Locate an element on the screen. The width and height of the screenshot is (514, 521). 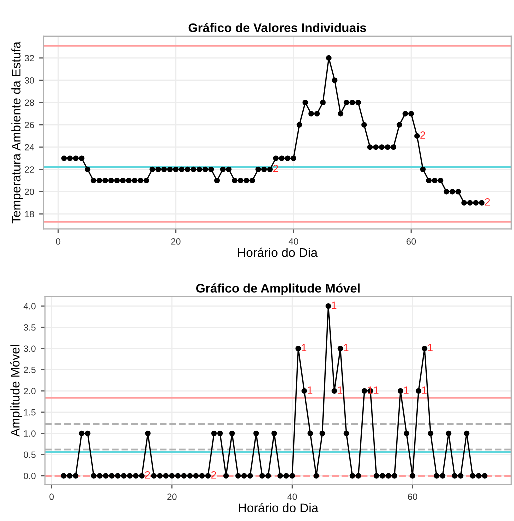
y-tick-label: 2.5 is located at coordinates (30, 370).